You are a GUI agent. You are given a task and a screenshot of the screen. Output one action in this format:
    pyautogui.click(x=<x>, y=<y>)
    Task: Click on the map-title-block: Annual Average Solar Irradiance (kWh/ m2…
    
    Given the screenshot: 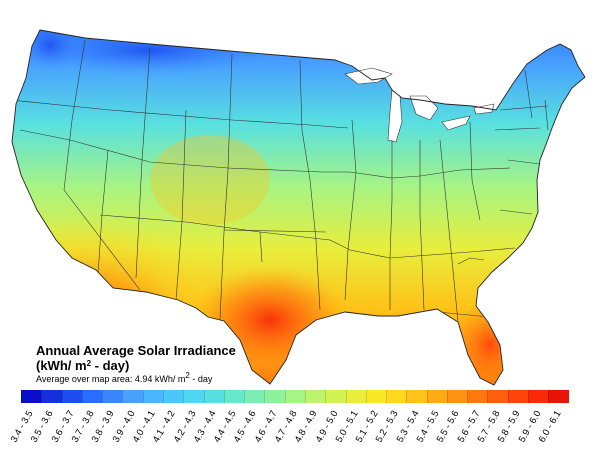 What is the action you would take?
    pyautogui.click(x=136, y=363)
    